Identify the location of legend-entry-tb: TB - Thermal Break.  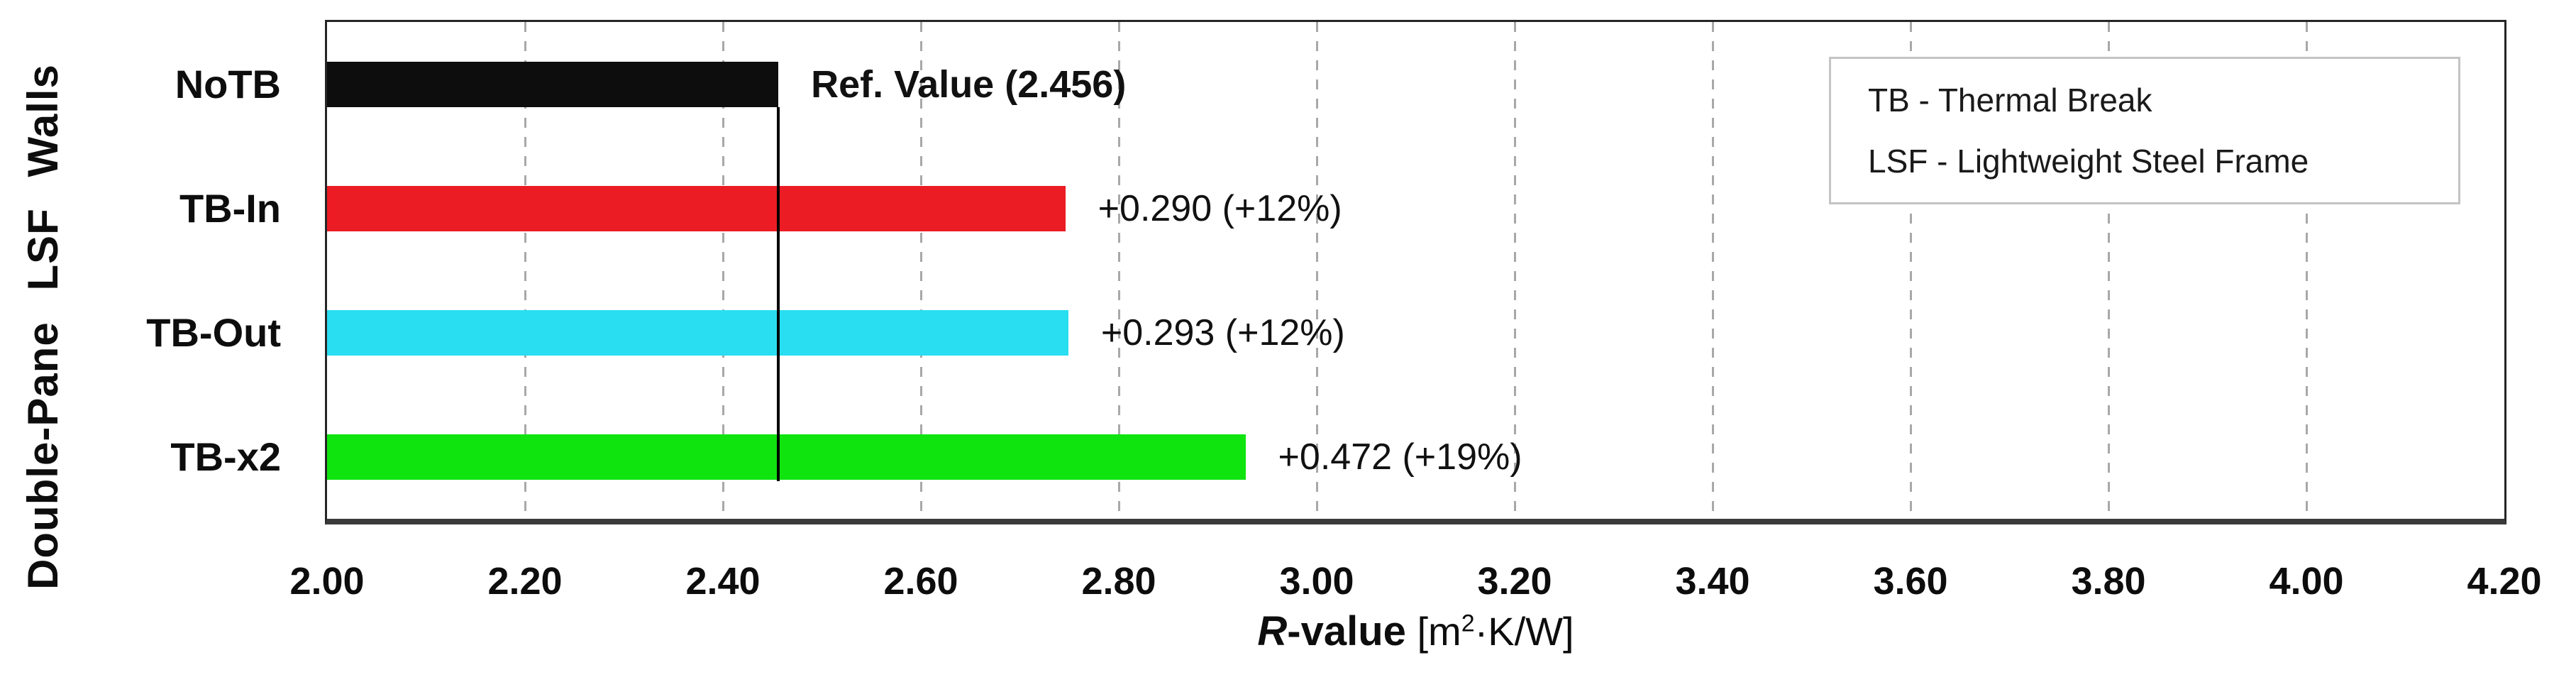
(2010, 100).